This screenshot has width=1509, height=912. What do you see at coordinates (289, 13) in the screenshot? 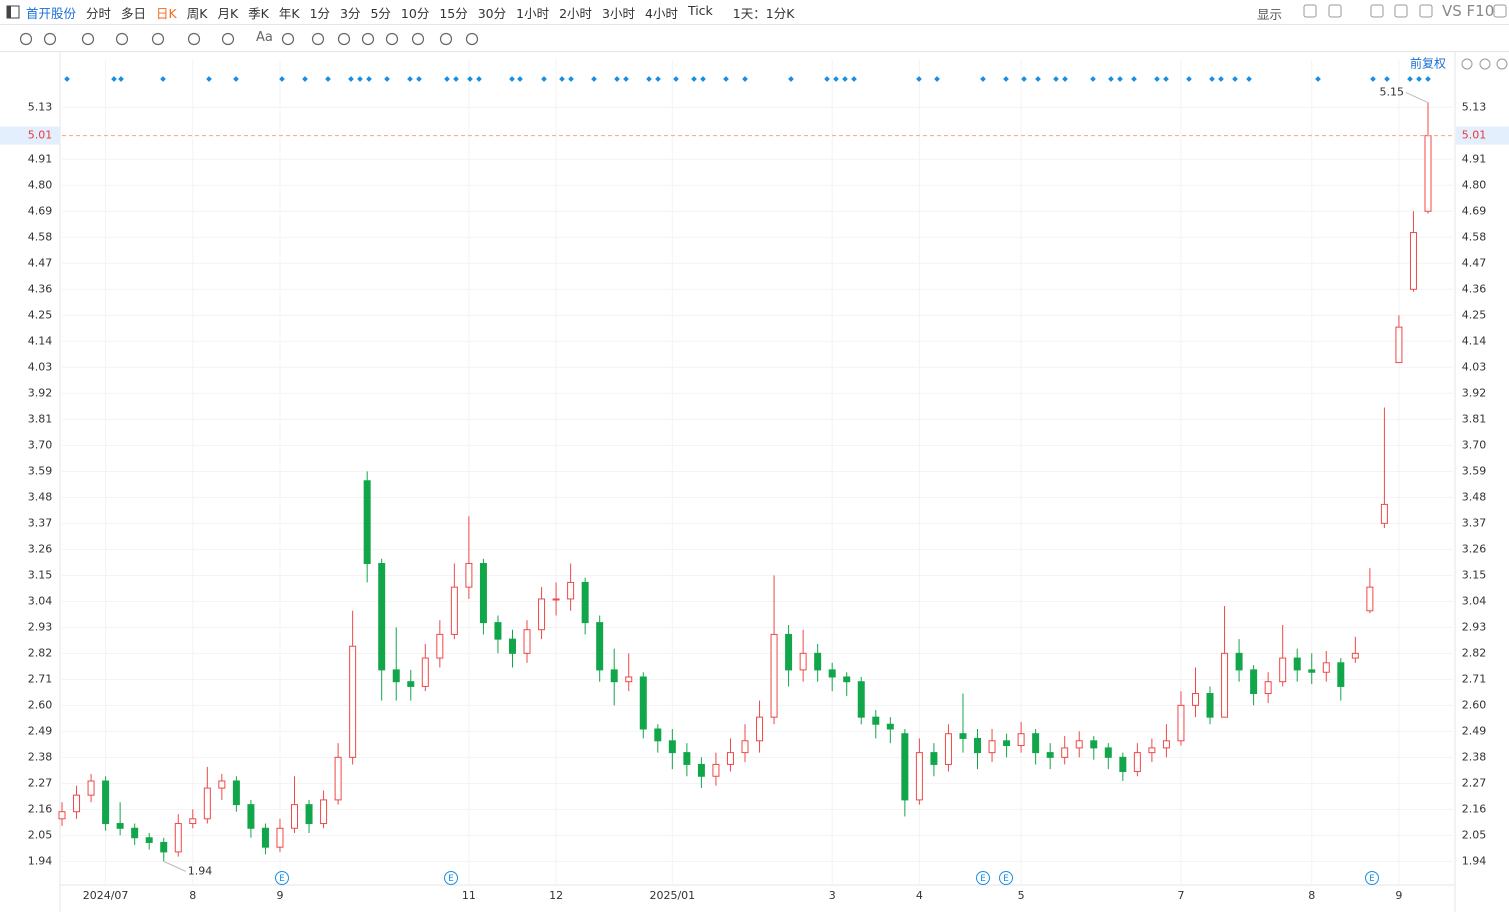
I see `period-option: 年K` at bounding box center [289, 13].